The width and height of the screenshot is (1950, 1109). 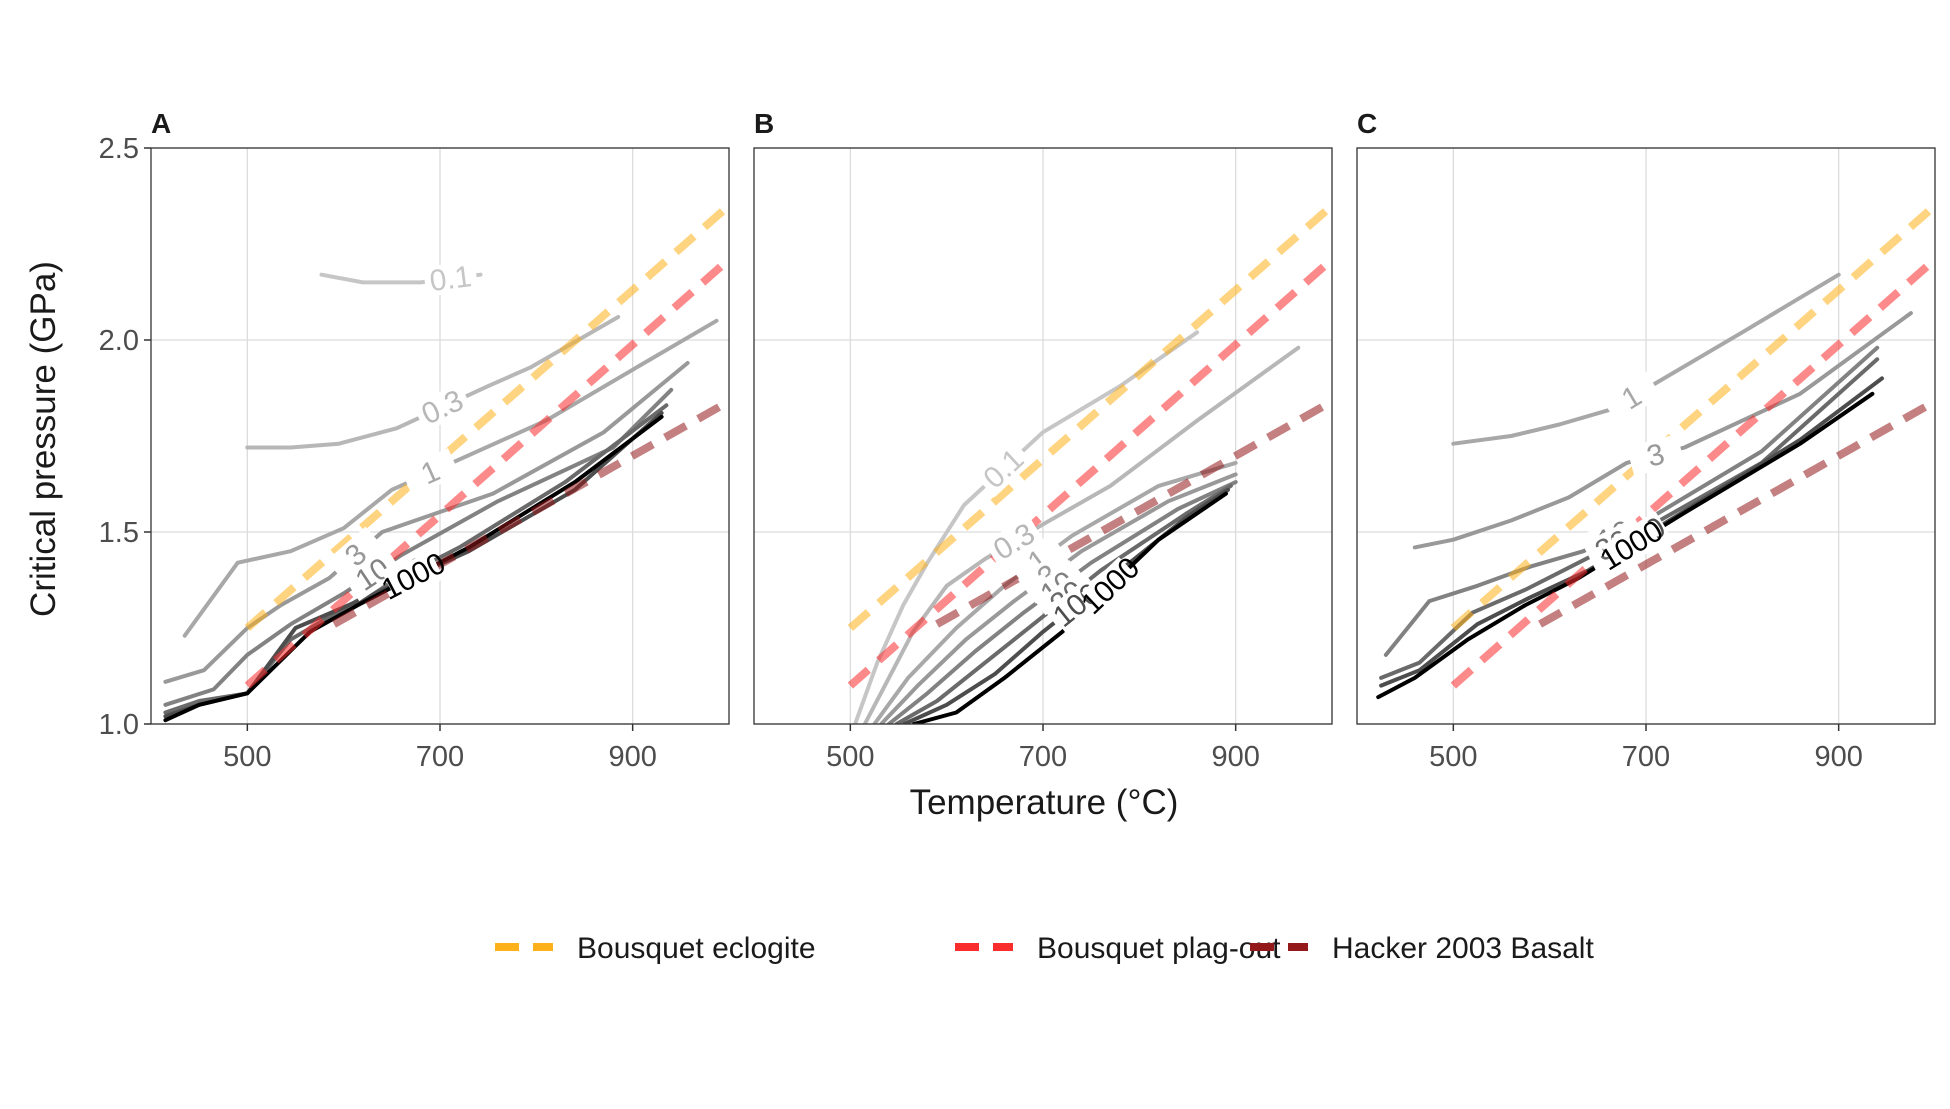 I want to click on y-tick-label-2.5: 2.5, so click(x=119, y=149).